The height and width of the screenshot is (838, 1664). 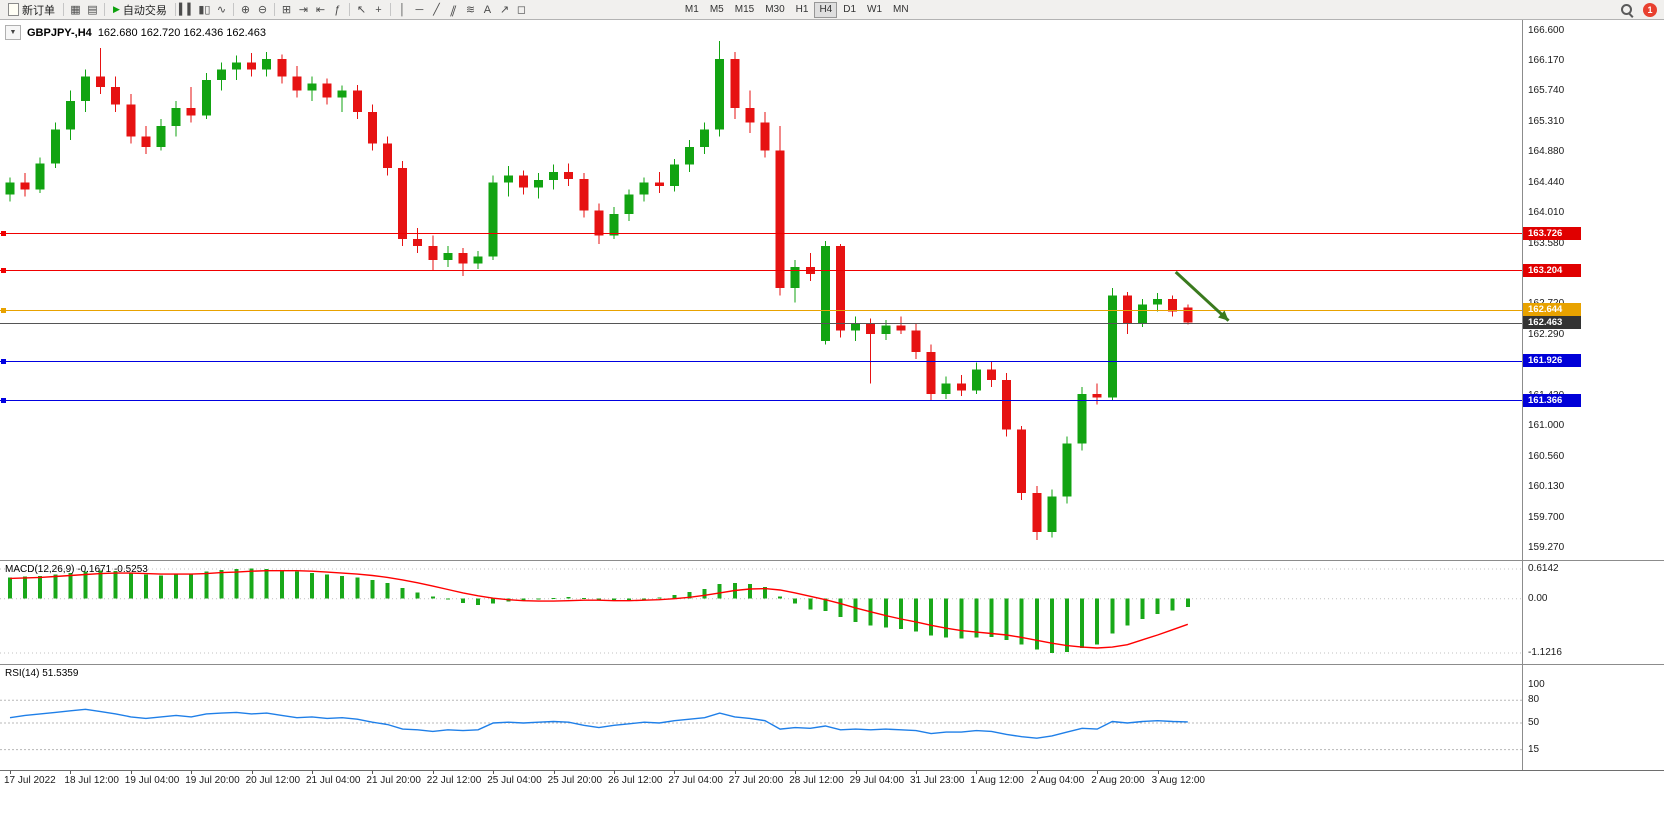 I want to click on macd-signal-line, so click(x=599, y=609).